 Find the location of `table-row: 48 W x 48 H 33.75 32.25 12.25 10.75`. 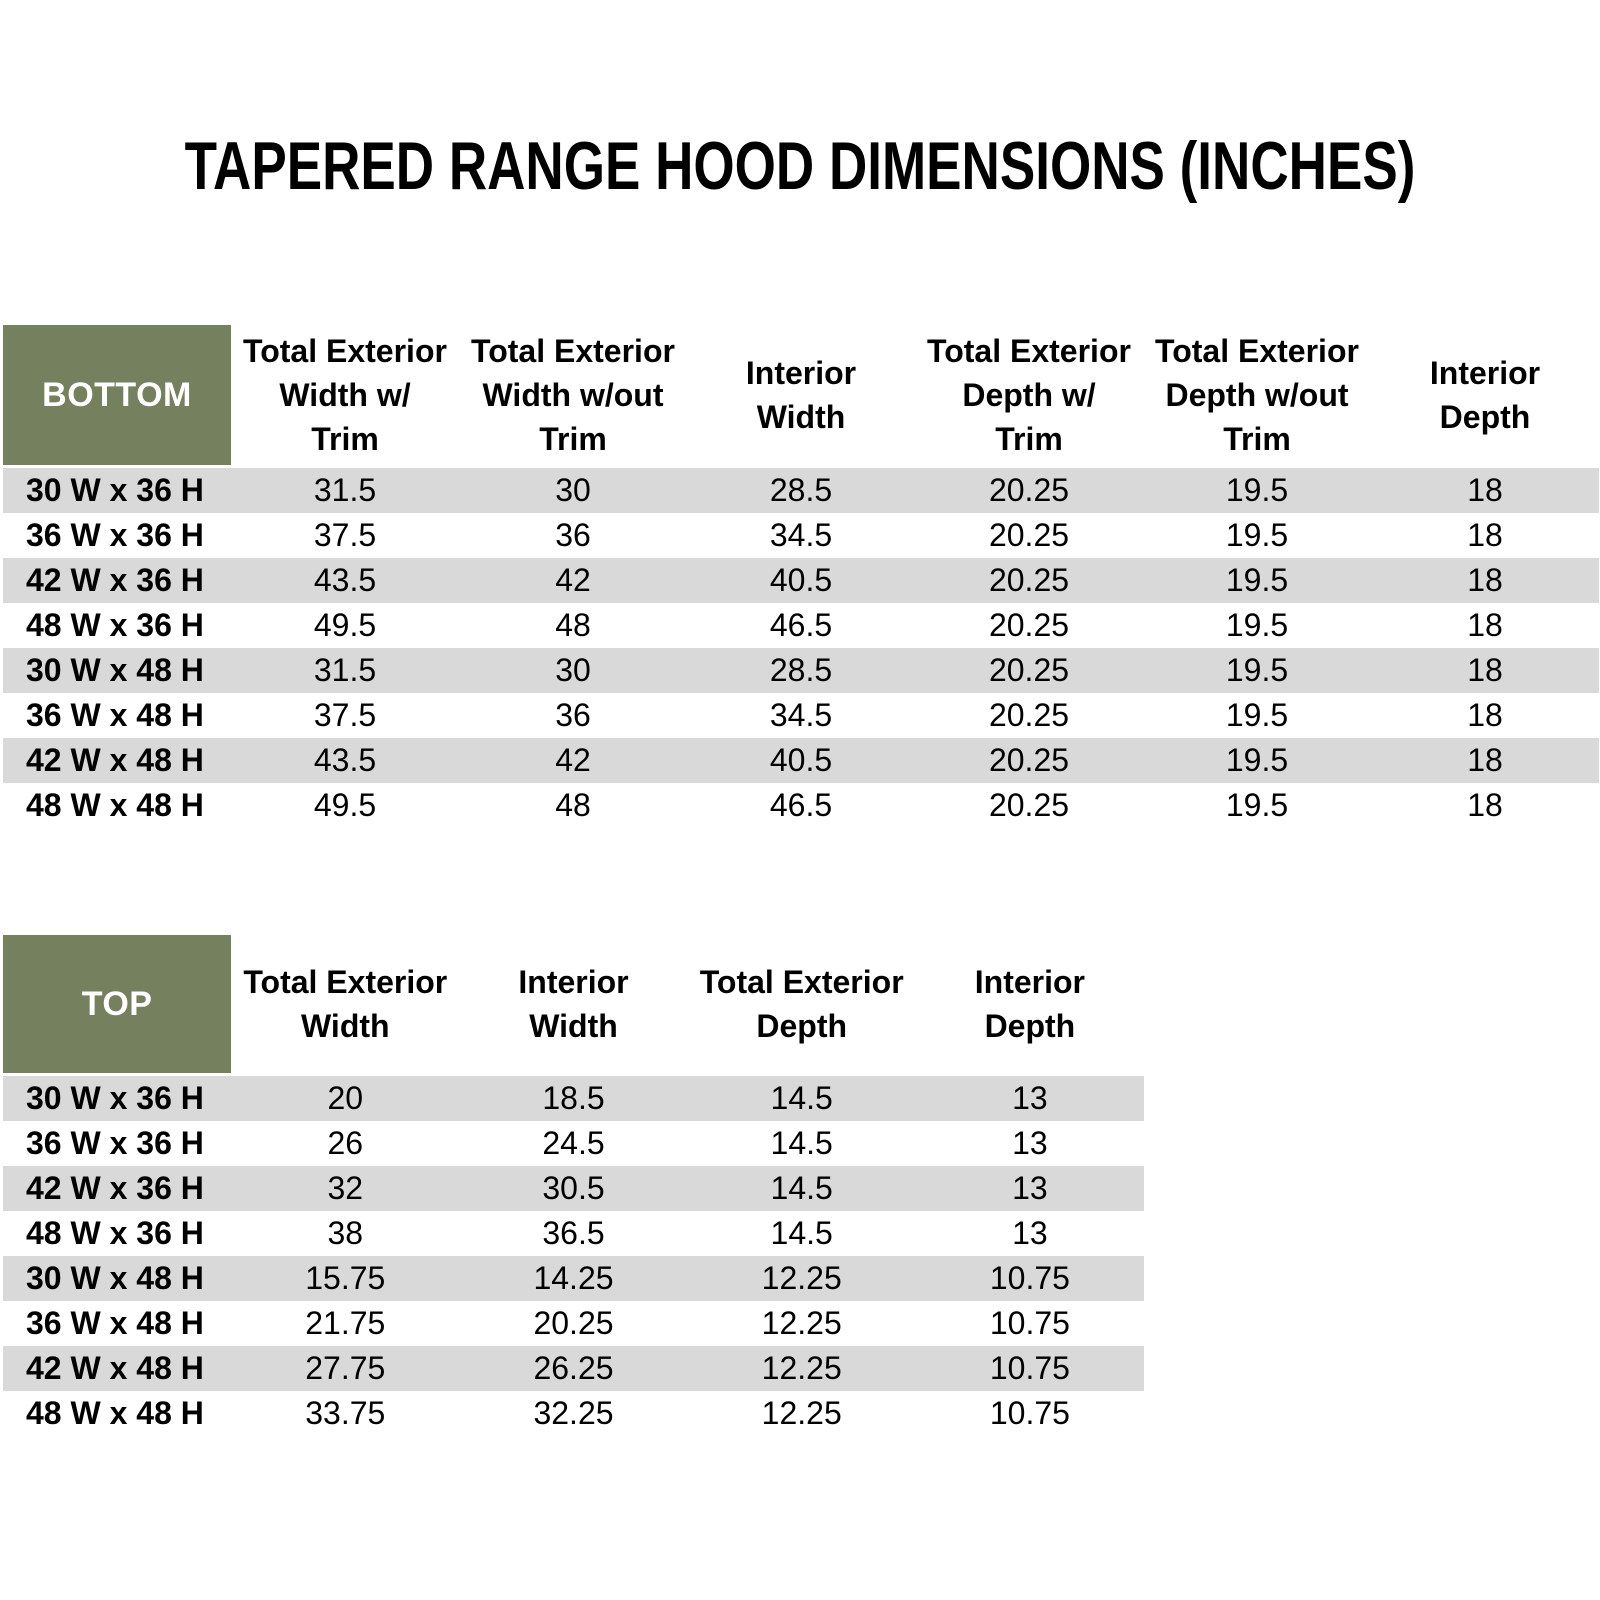

table-row: 48 W x 48 H 33.75 32.25 12.25 10.75 is located at coordinates (573, 1413).